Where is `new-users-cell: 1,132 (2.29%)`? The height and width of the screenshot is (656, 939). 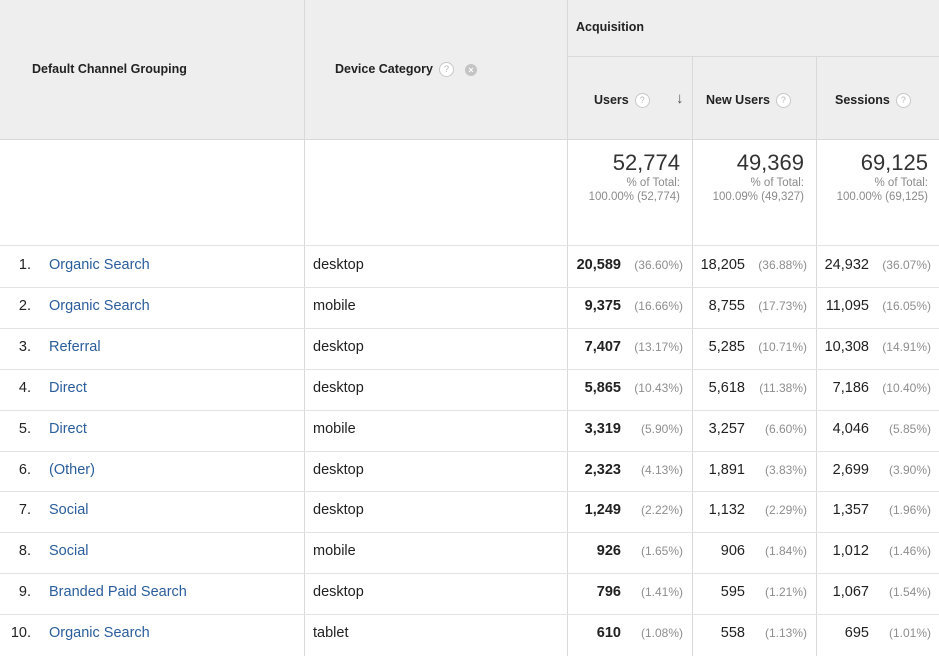
new-users-cell: 1,132 (2.29%) is located at coordinates (751, 510).